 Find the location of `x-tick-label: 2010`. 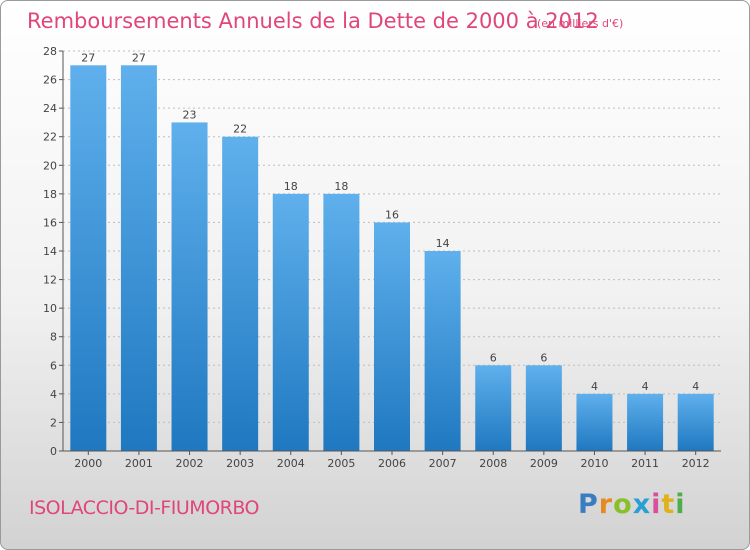

x-tick-label: 2010 is located at coordinates (594, 463).